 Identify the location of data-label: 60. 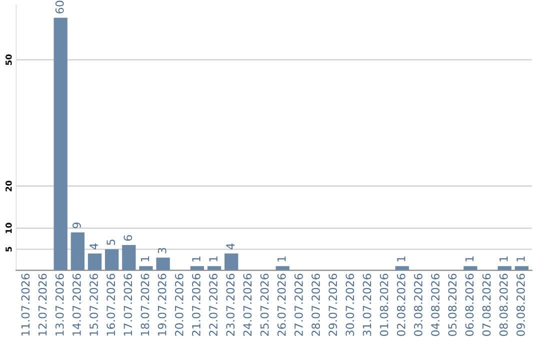
(59, 7).